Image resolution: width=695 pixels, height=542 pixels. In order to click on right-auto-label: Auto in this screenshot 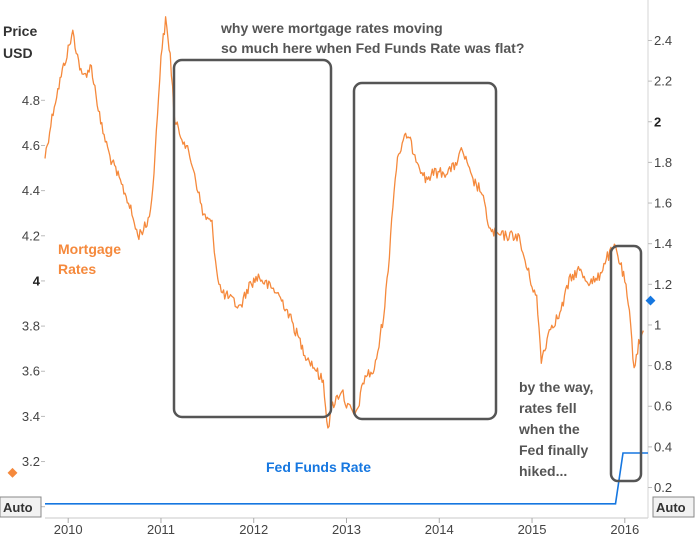, I will do `click(671, 507)`.